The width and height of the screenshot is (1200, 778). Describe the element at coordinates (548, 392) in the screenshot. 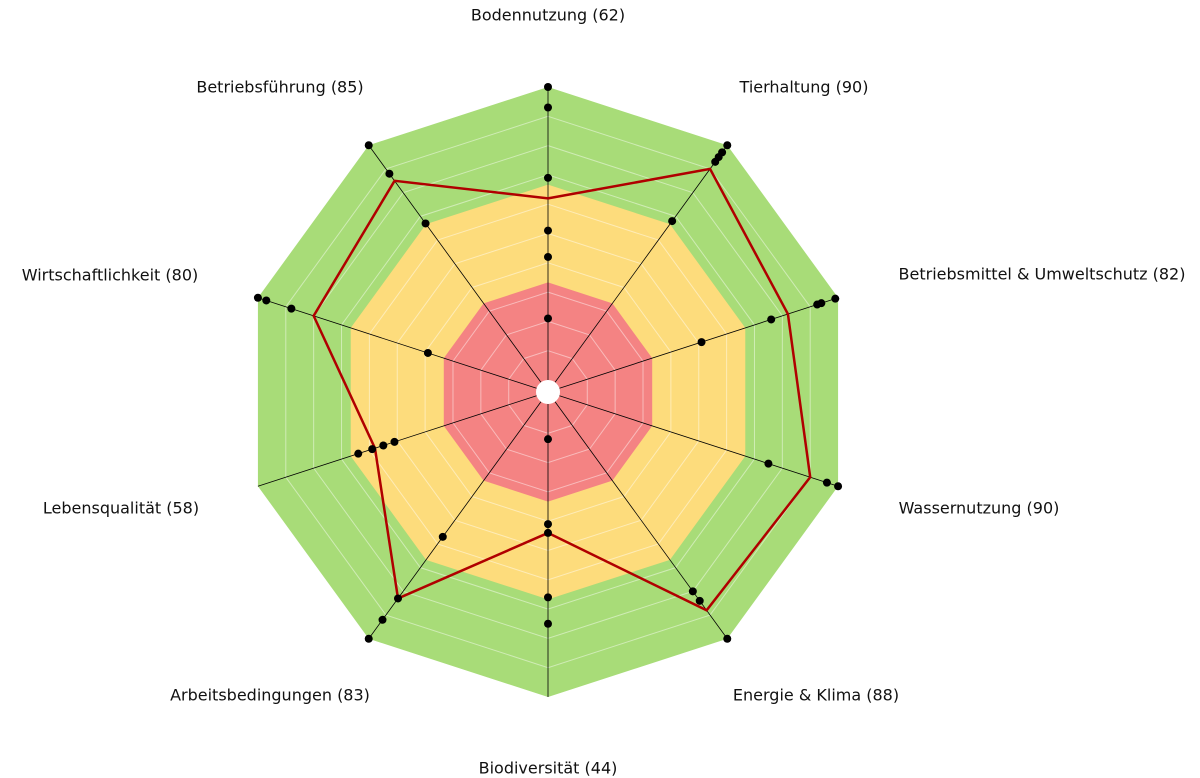

I see `center-hole` at that location.